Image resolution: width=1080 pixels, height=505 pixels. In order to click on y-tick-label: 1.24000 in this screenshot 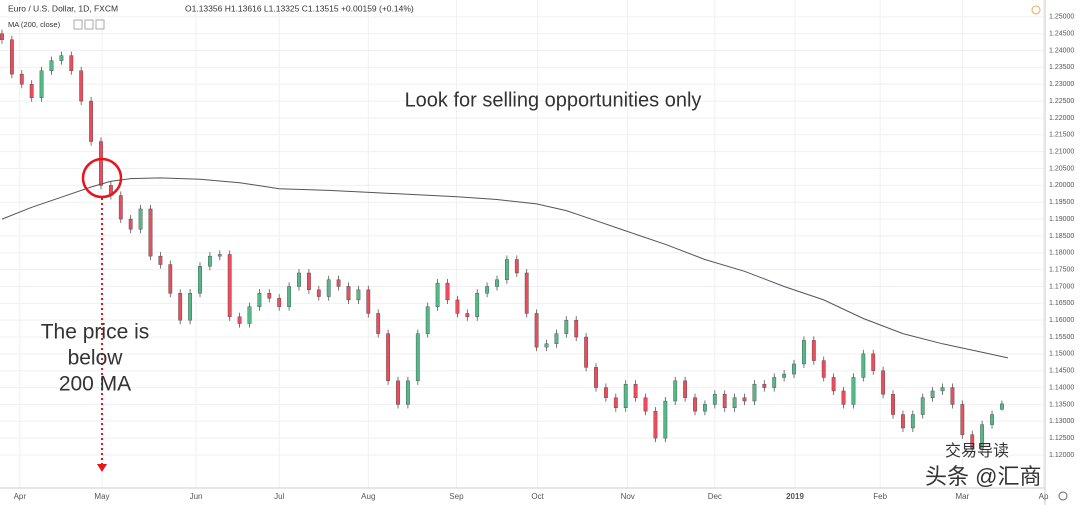, I will do `click(1061, 50)`.